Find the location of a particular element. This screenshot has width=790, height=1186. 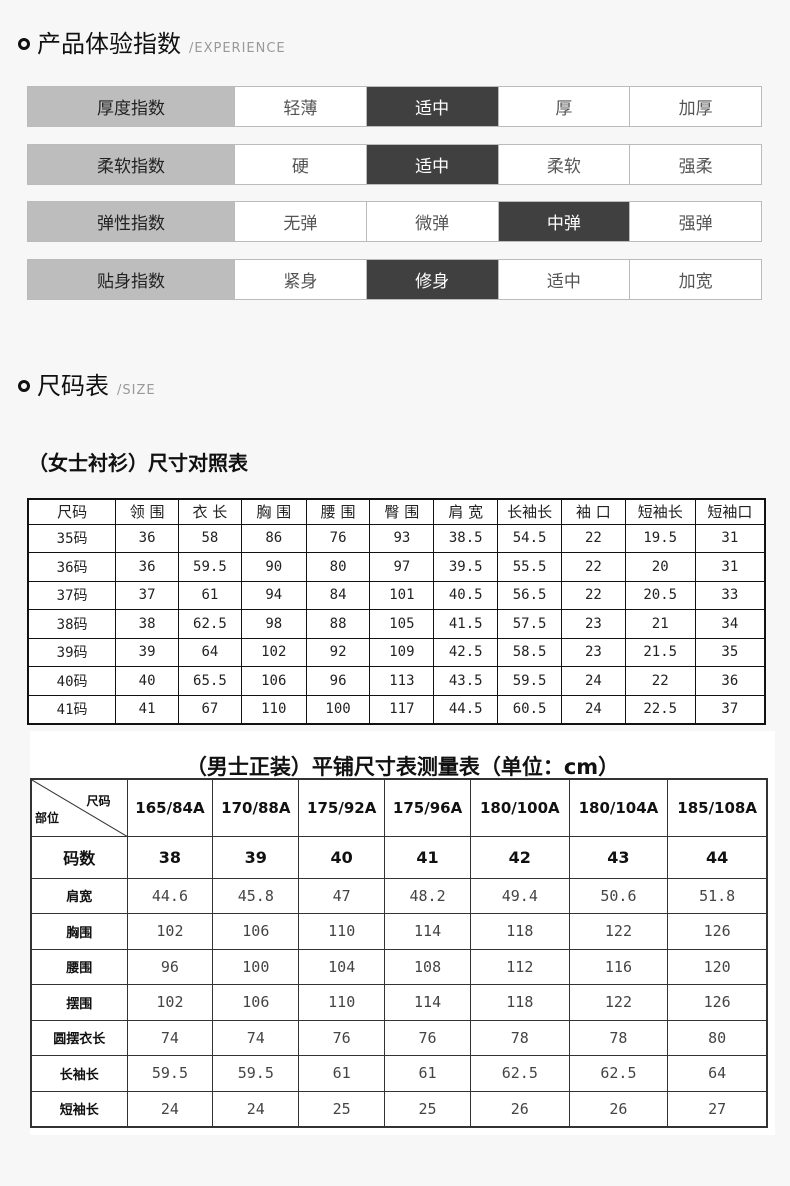

table-header-row: 尺码领 围衣 长胸 围腰 围臀 围肩 宽长袖长袖 口短袖长 短袖口 is located at coordinates (396, 511).